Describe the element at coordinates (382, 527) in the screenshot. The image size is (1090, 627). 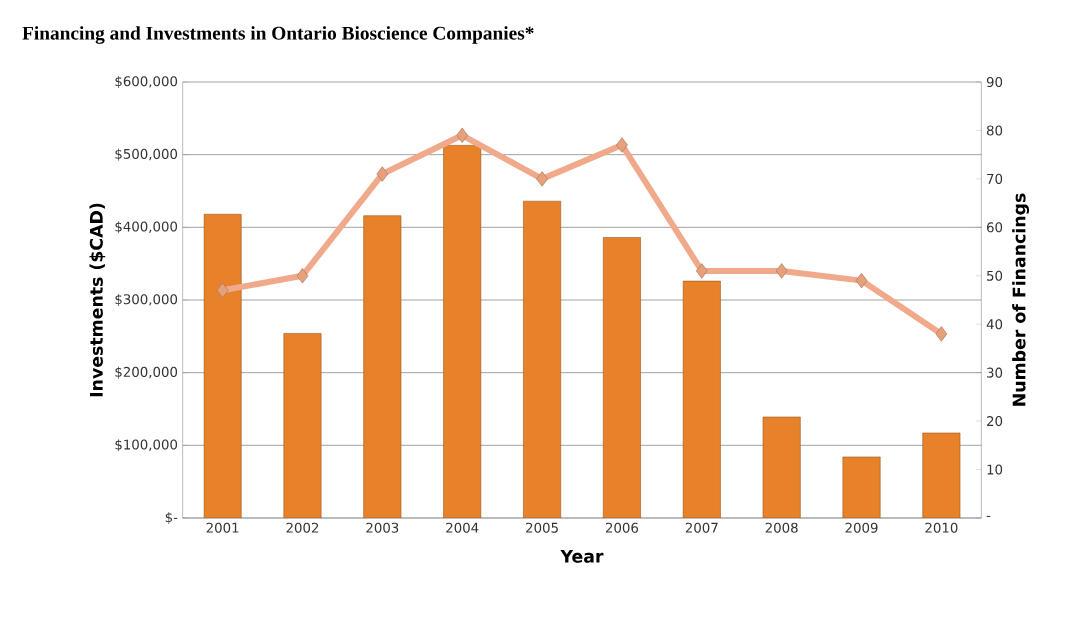
I see `x-tick-label: 2003` at that location.